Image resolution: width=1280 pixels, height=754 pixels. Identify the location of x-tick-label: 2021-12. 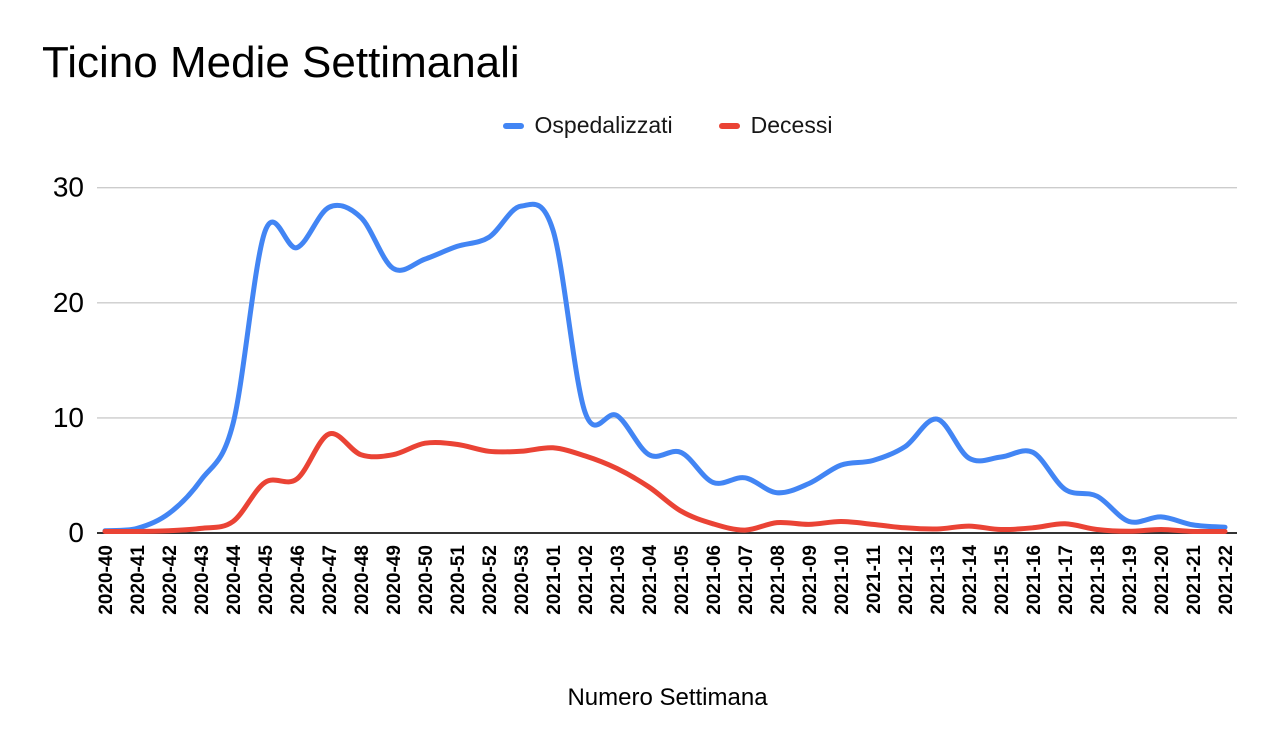
(906, 580).